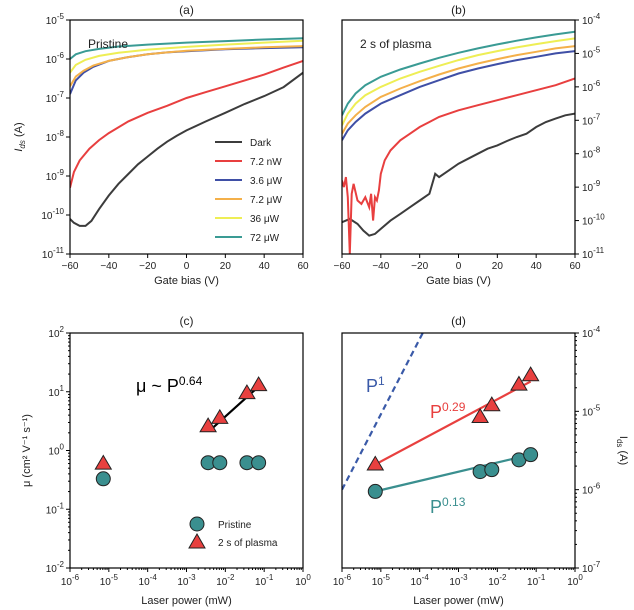  What do you see at coordinates (303, 266) in the screenshot?
I see `x-tick-label: 60` at bounding box center [303, 266].